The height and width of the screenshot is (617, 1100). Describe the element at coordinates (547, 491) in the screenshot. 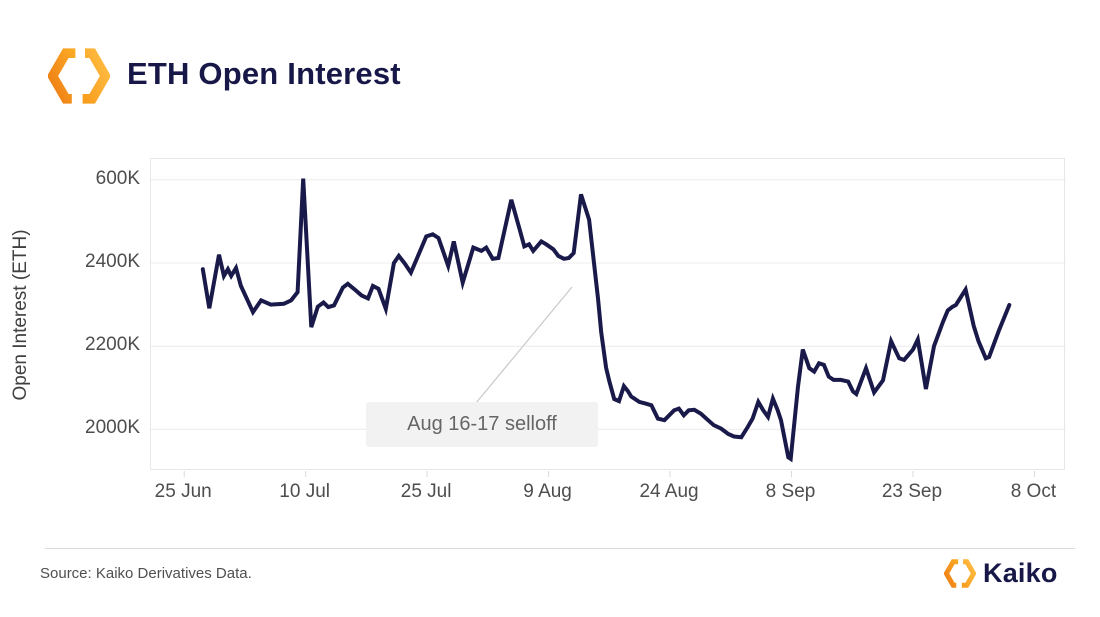

I see `x-tick-label: 9 Aug` at that location.